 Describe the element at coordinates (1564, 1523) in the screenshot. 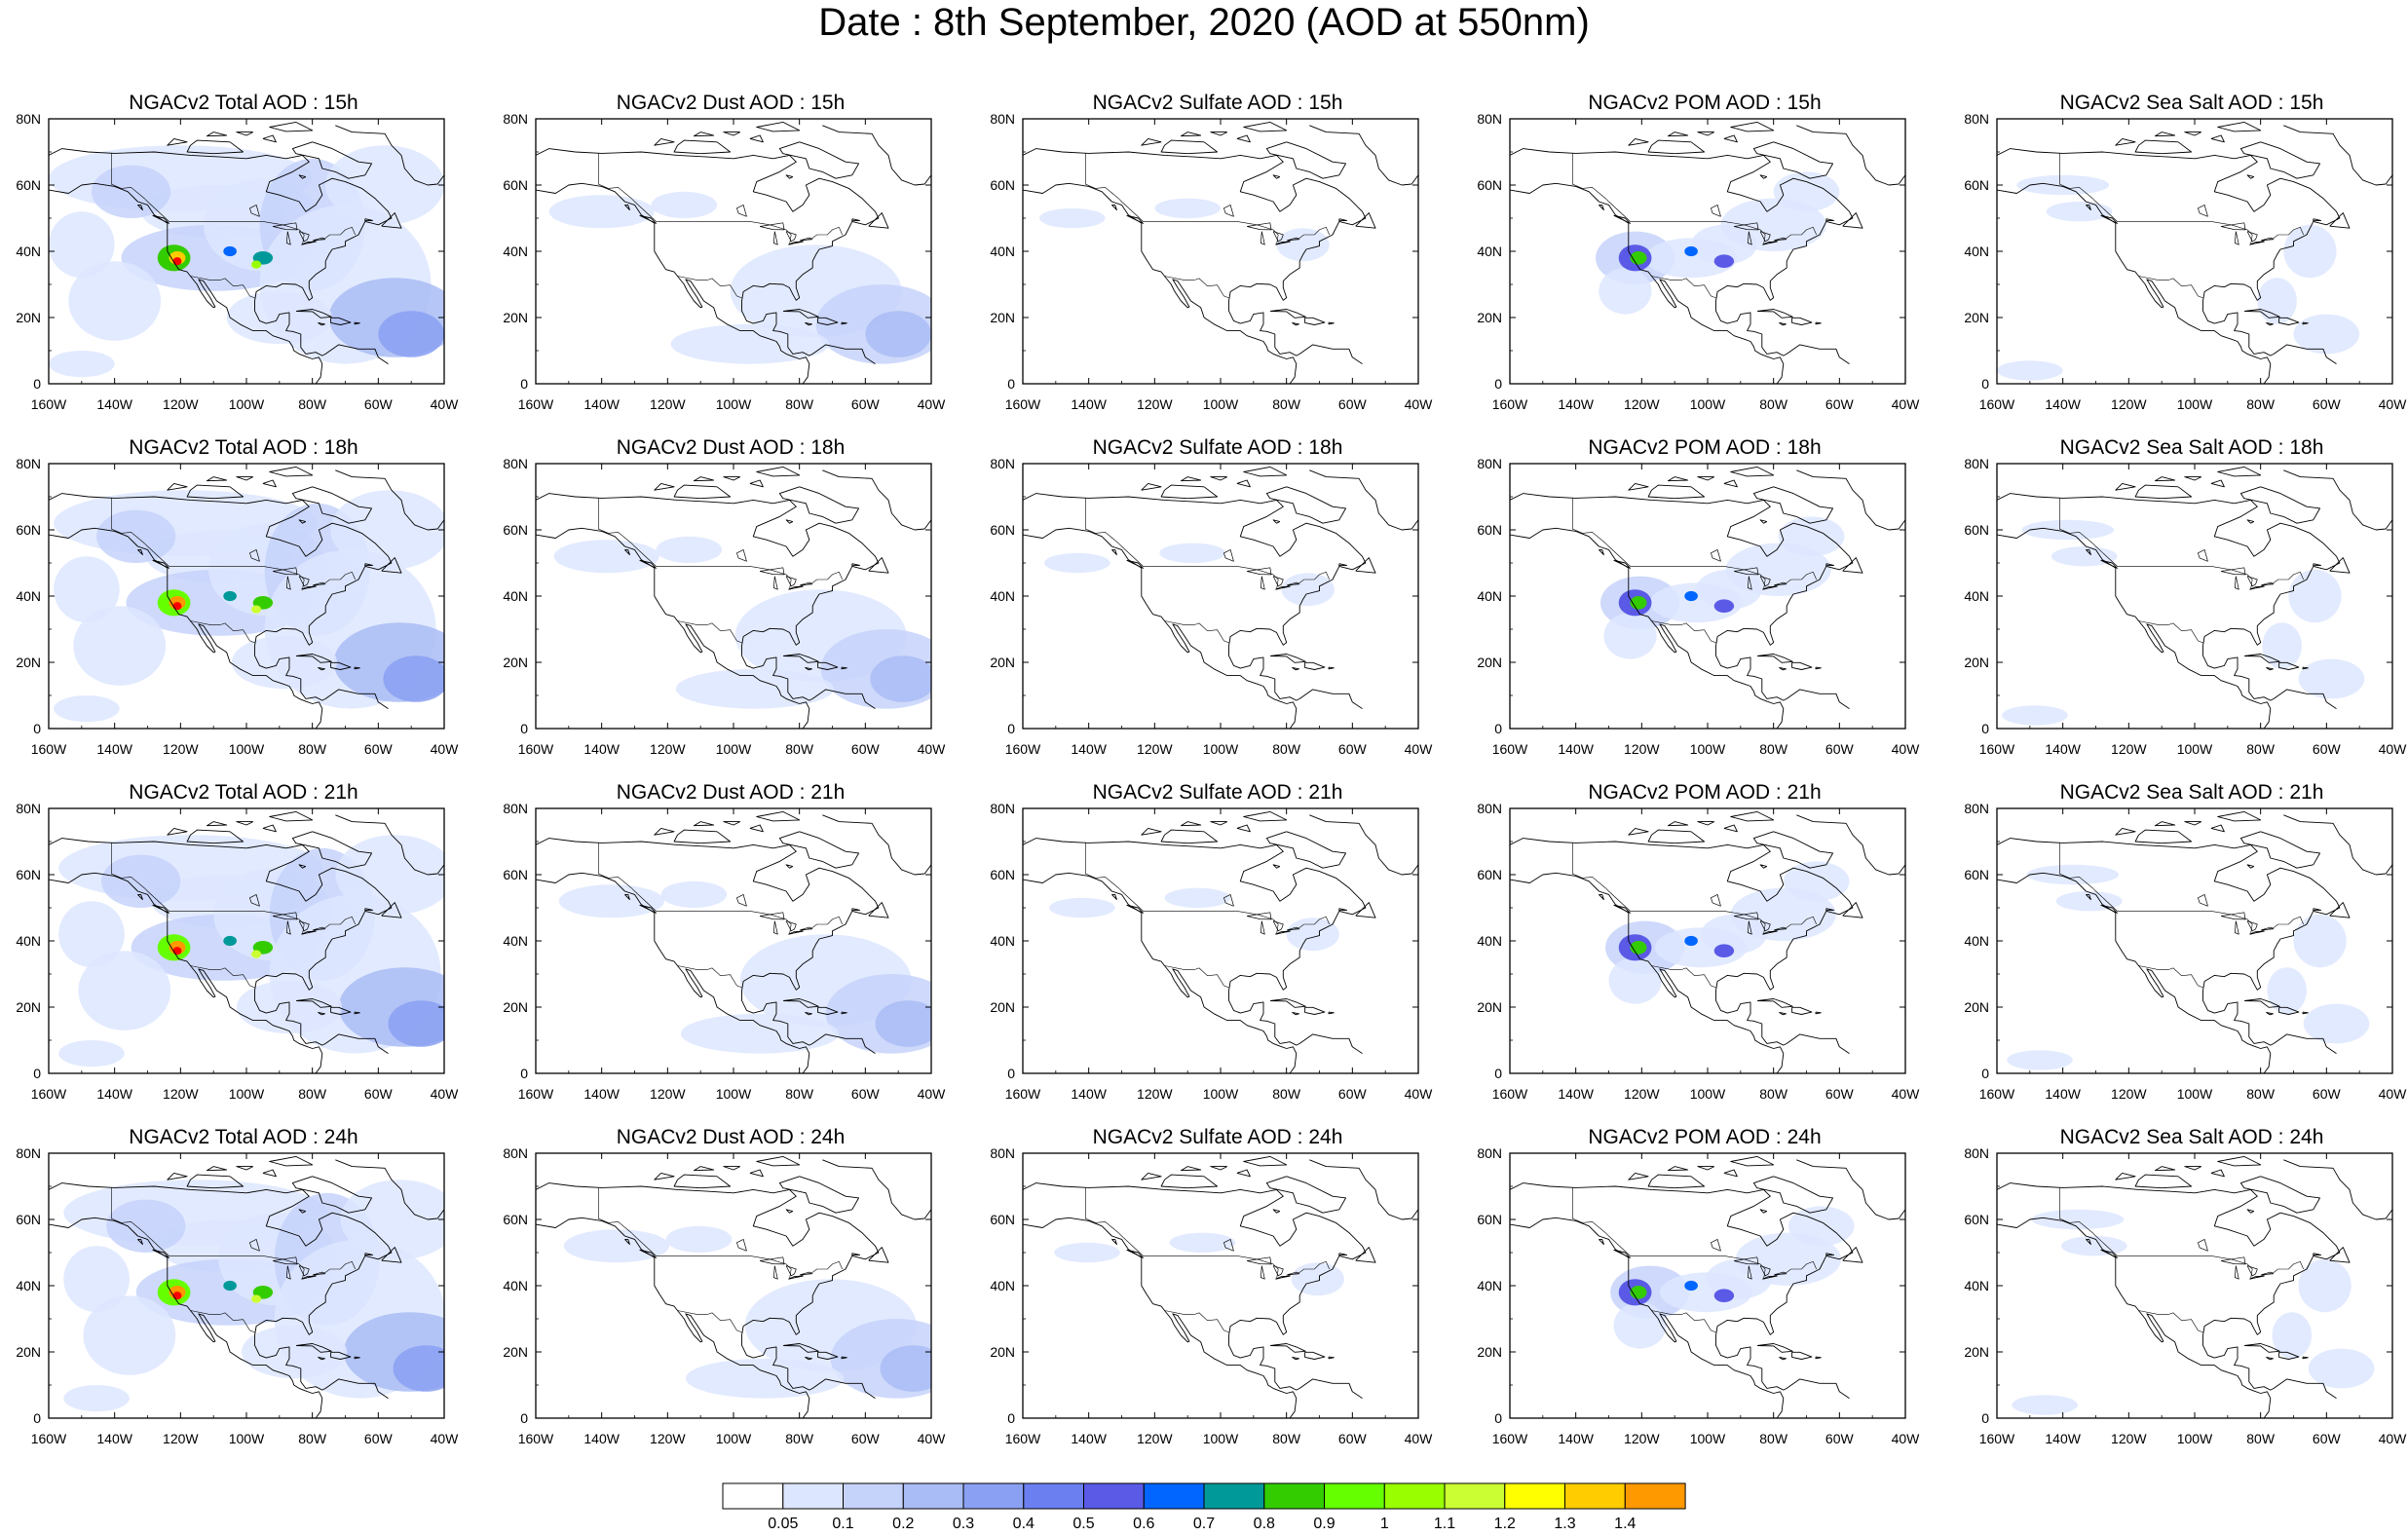

I see `colorbar-label: 1.3` at that location.